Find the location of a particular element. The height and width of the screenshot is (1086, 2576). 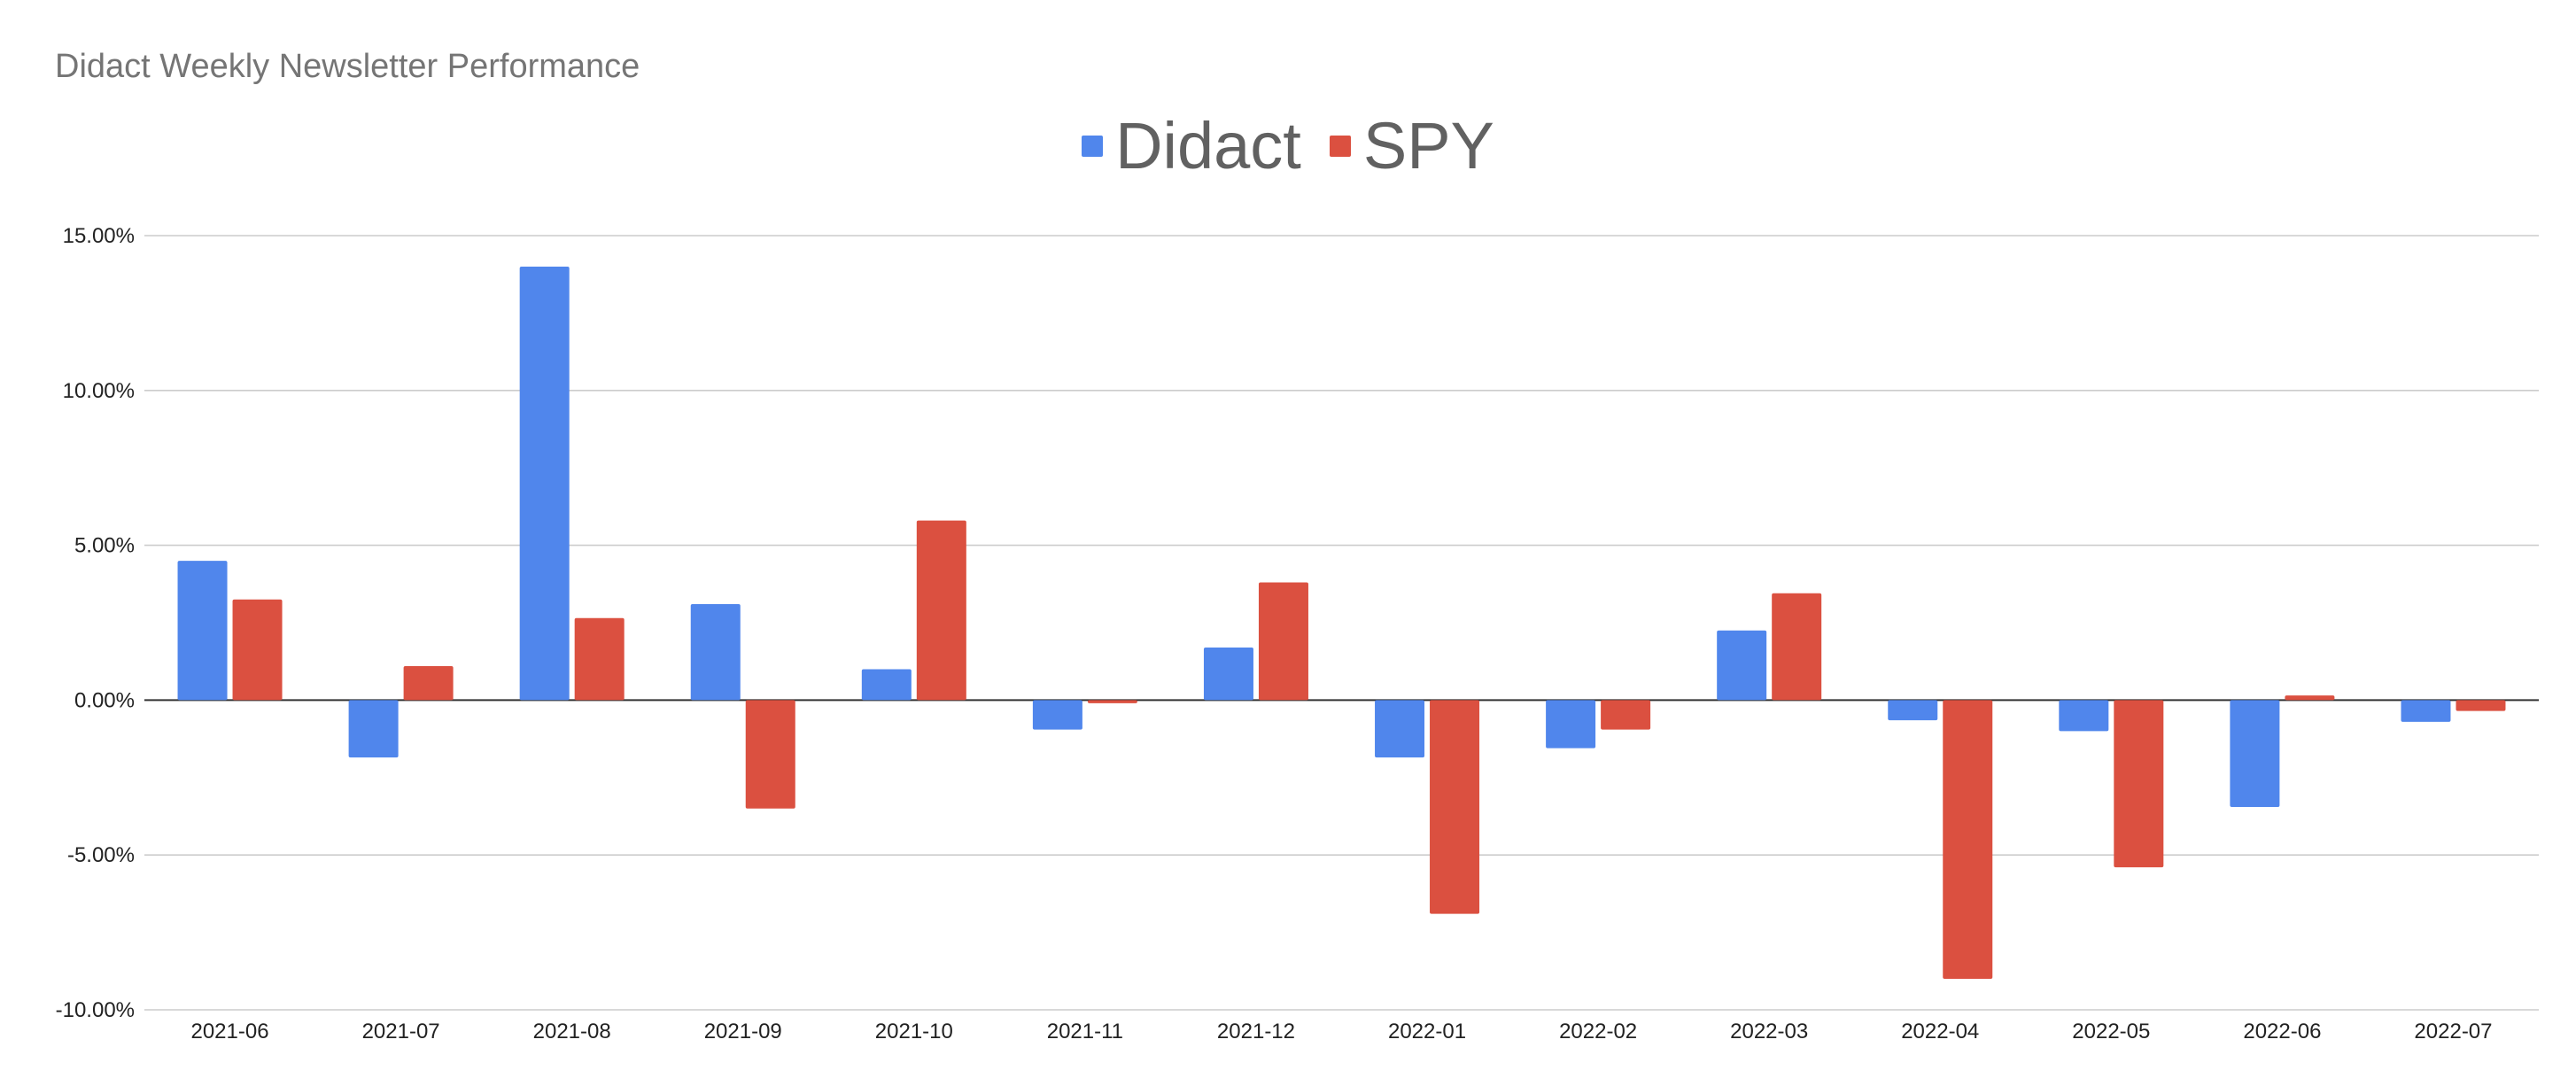

x-tick-label: 2021-07 is located at coordinates (401, 1031).